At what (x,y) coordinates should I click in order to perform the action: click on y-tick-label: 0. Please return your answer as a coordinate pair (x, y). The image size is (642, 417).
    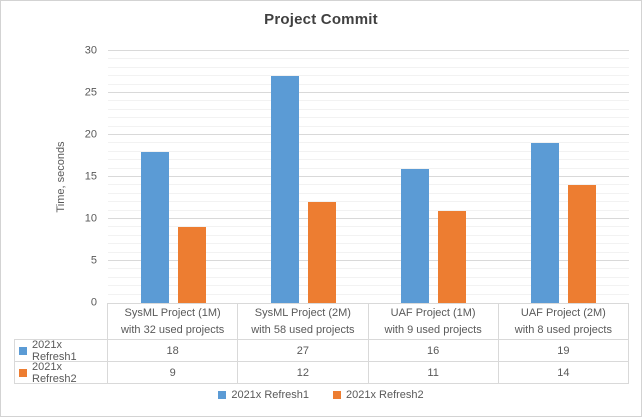
    Looking at the image, I should click on (93, 302).